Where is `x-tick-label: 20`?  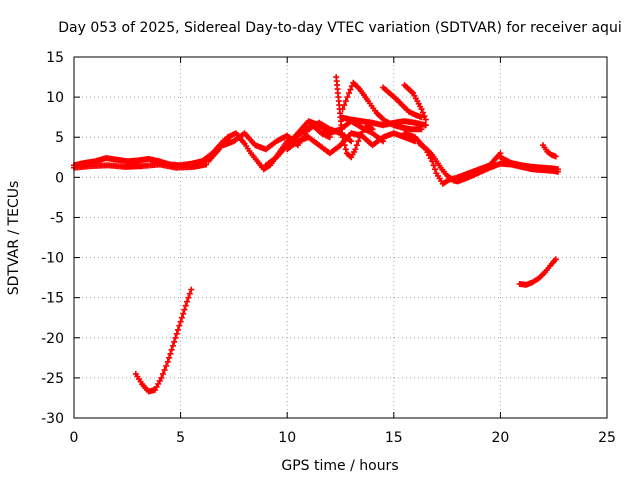
x-tick-label: 20 is located at coordinates (500, 438).